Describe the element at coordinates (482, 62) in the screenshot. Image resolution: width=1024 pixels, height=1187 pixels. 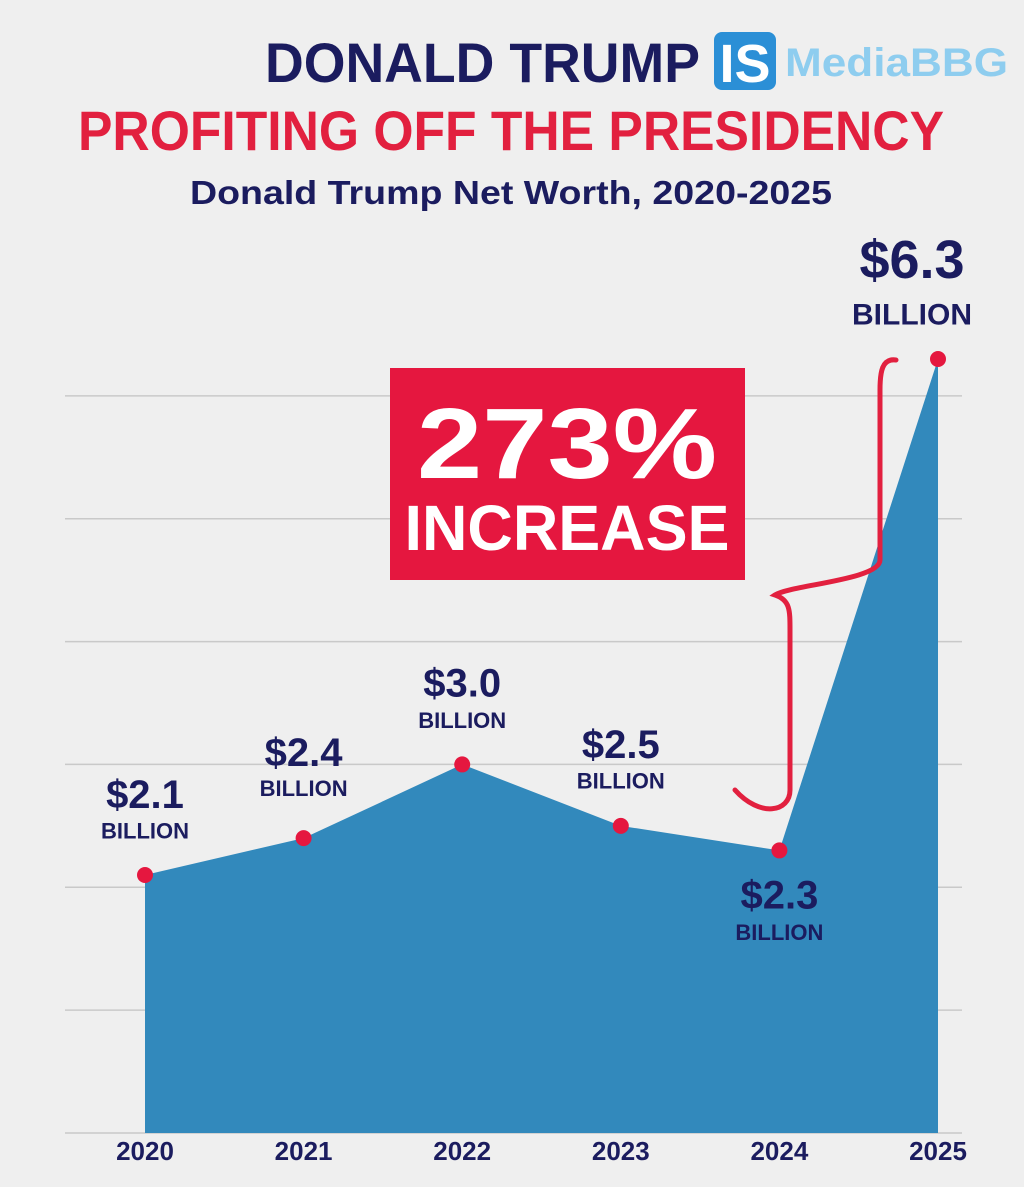
I see `chart-title: DONALD TRUMP` at that location.